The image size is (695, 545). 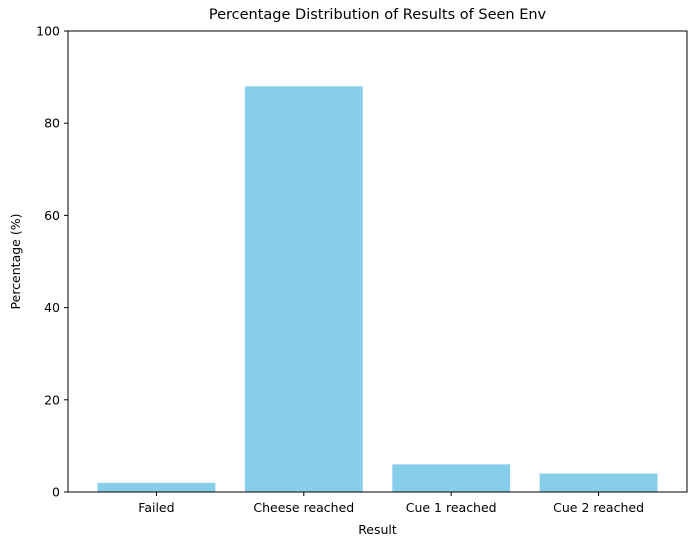 I want to click on y-axis-ticks: 0 20 40 60 80 100, so click(x=52, y=262).